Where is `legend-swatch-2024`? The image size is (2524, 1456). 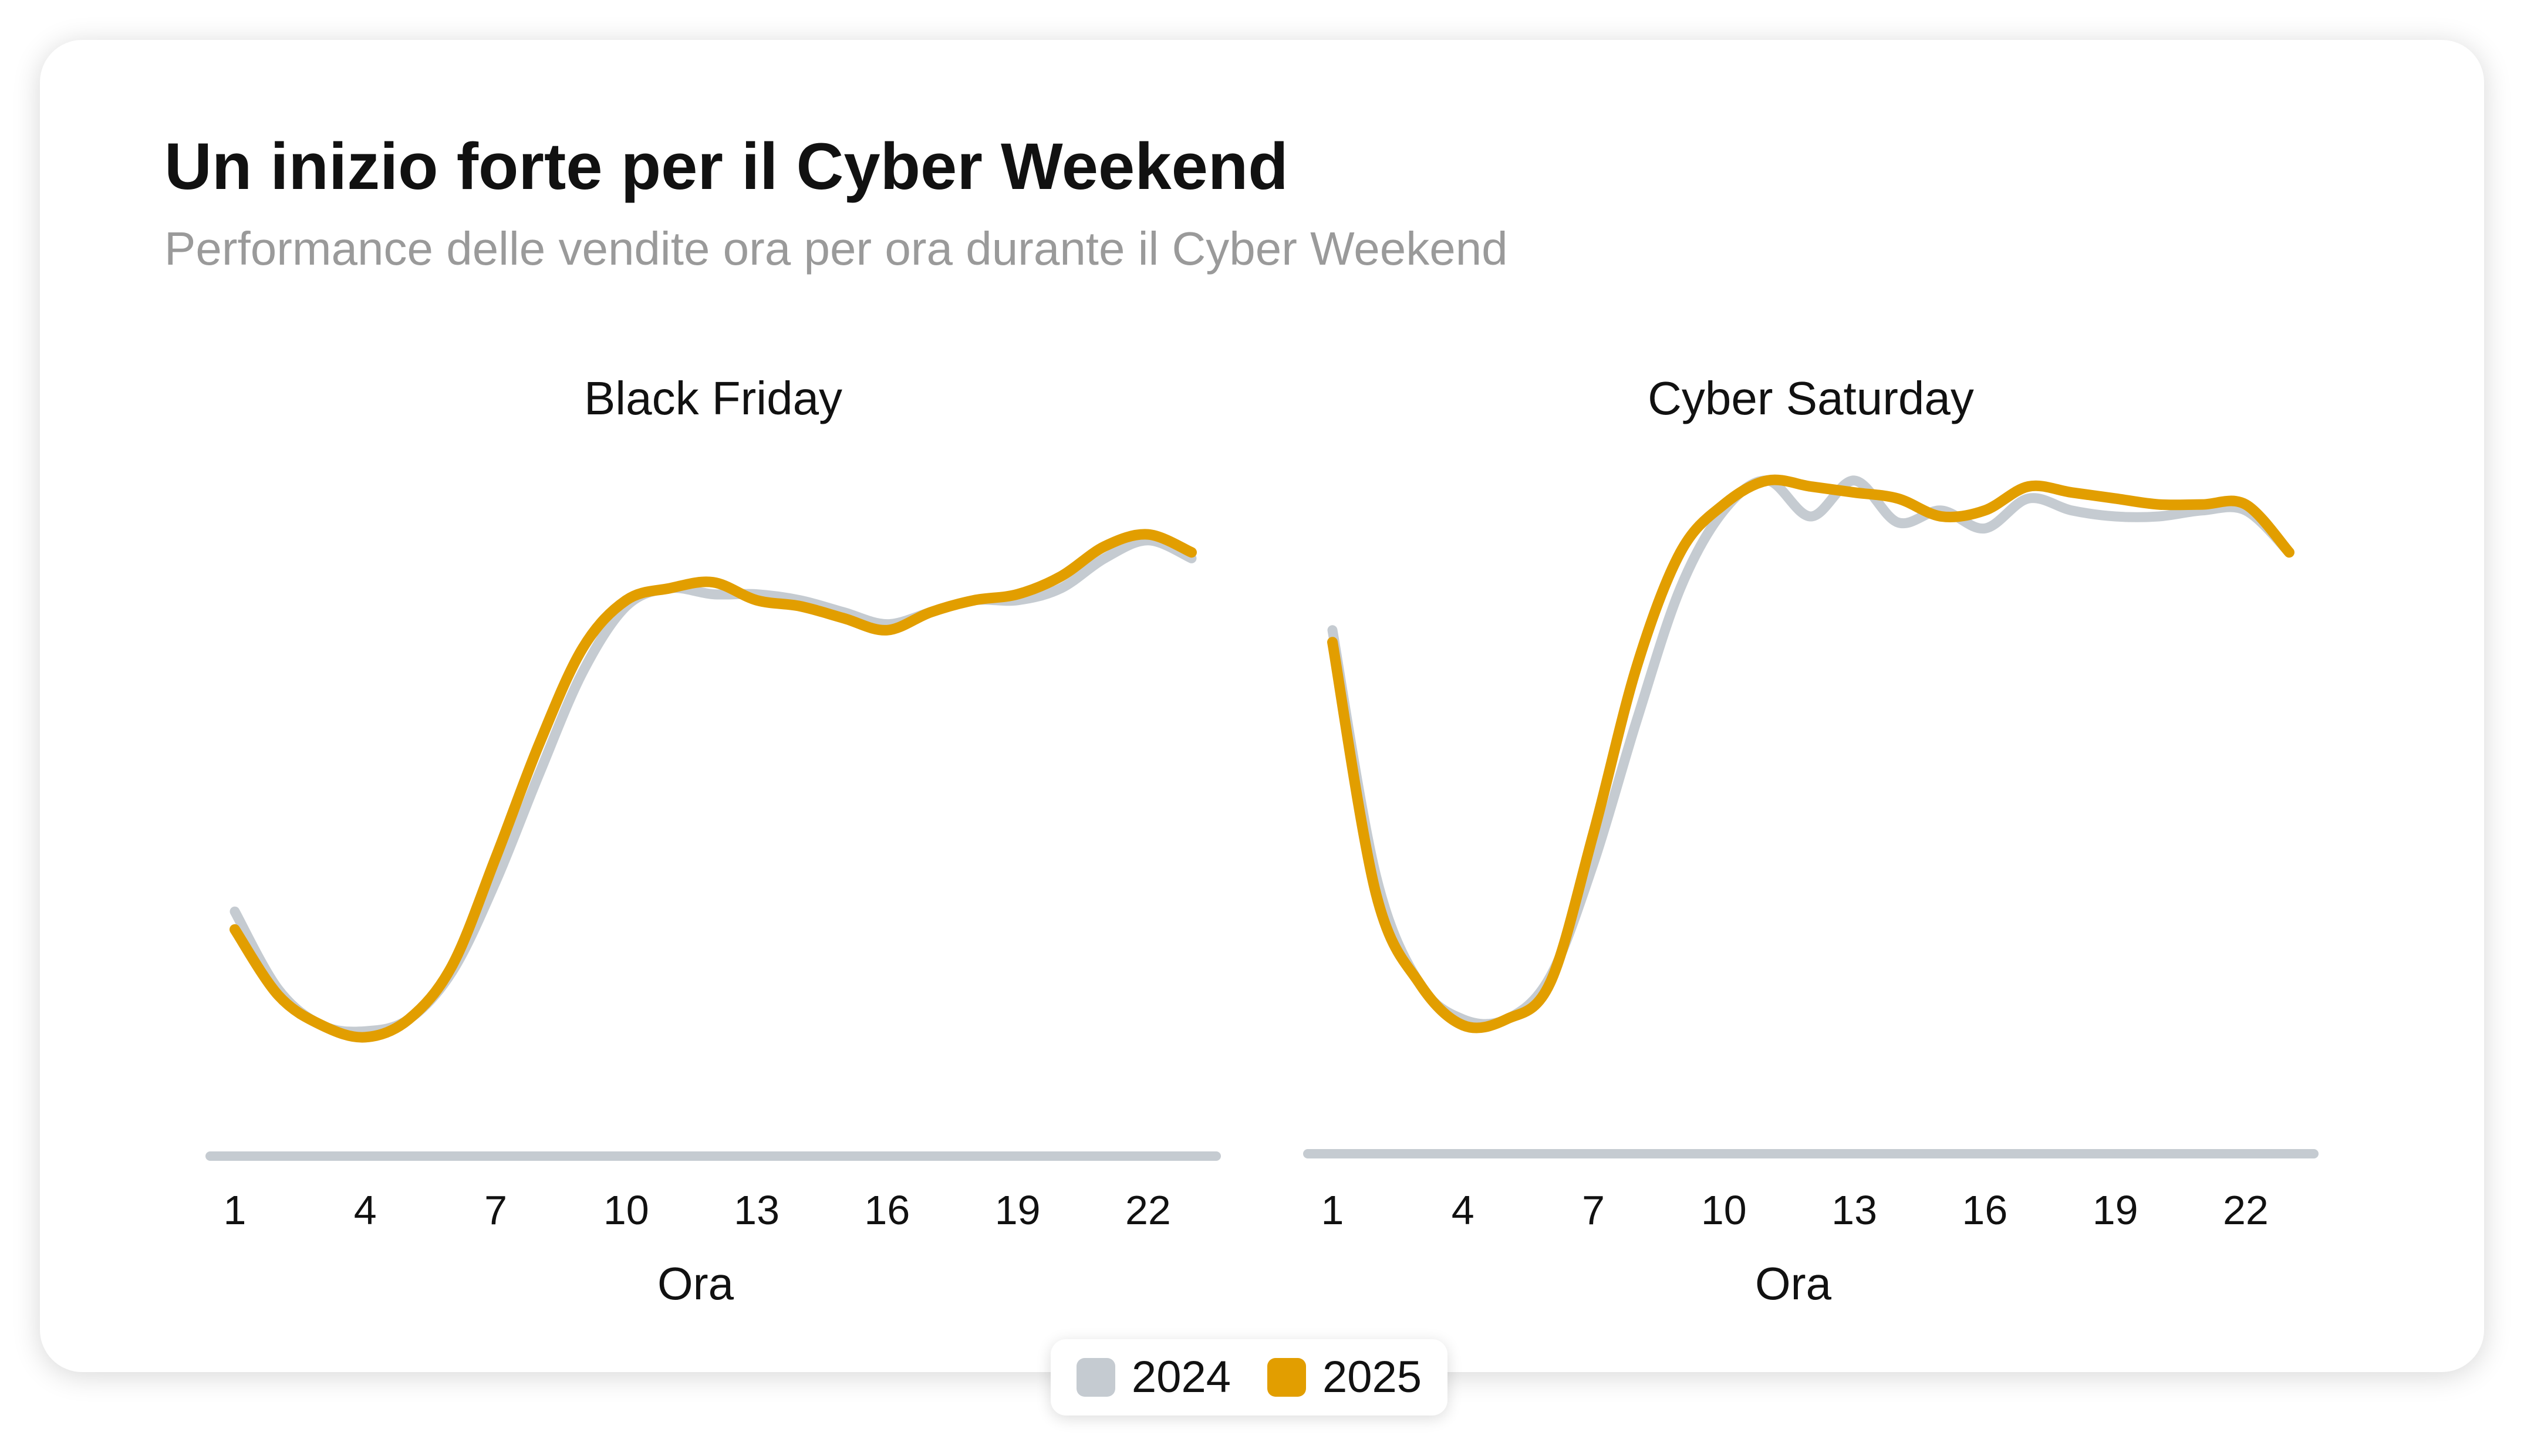
legend-swatch-2024 is located at coordinates (1095, 1377).